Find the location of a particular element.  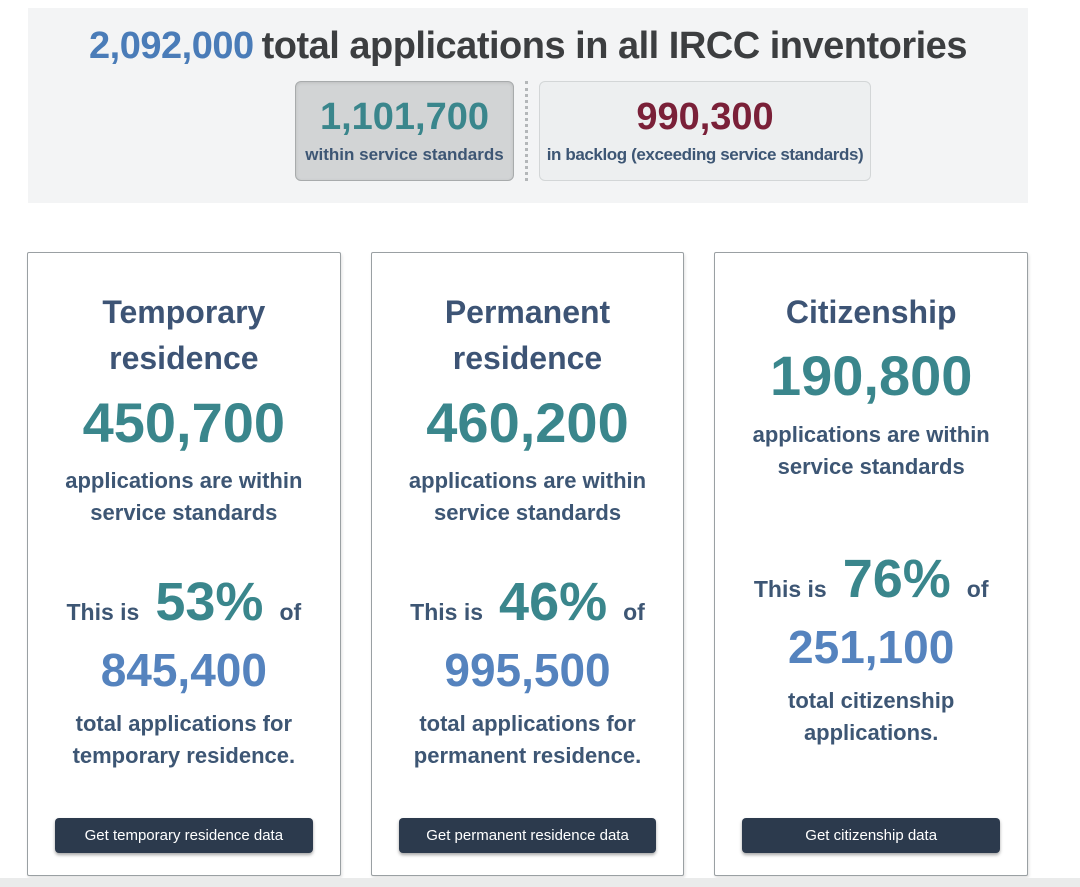

percent-row: This is 46% of is located at coordinates (527, 602).